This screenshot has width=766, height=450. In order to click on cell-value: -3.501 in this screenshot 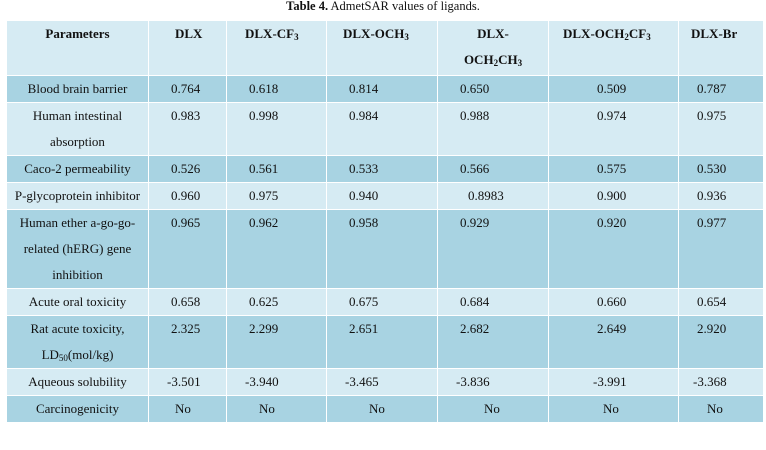, I will do `click(187, 382)`.